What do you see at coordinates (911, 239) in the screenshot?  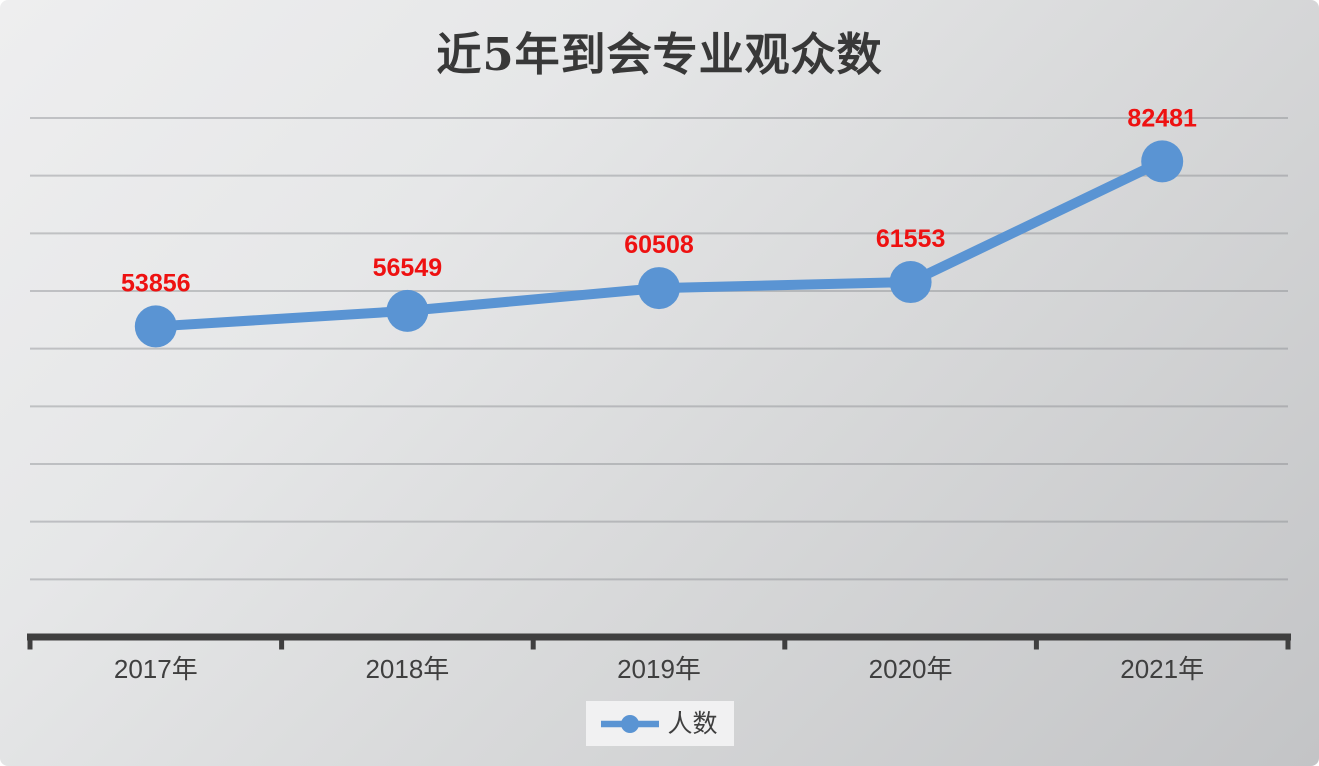 I see `data-label: 61553` at bounding box center [911, 239].